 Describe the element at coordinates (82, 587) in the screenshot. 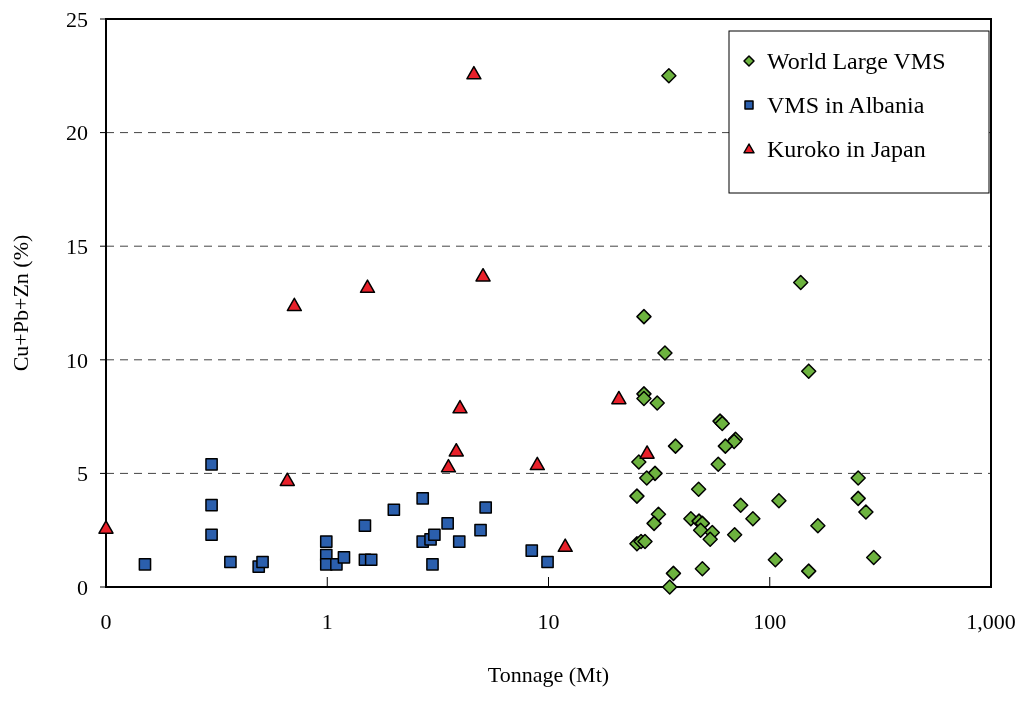

I see `y-tick-label: 0` at that location.